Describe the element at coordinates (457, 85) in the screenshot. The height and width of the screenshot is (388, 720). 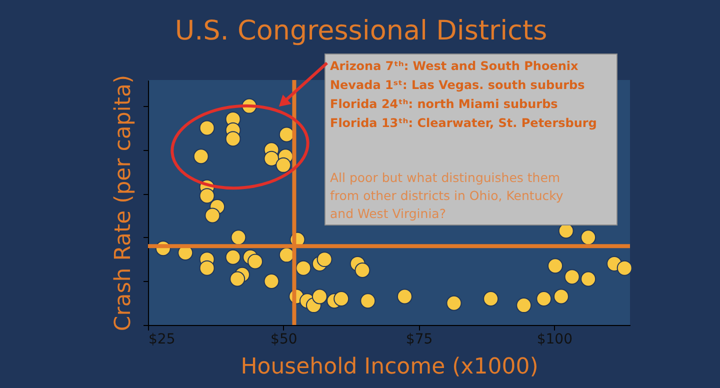
I see `text: Nevada 1ˢᵗ: Las Vegas. south suburbs` at that location.